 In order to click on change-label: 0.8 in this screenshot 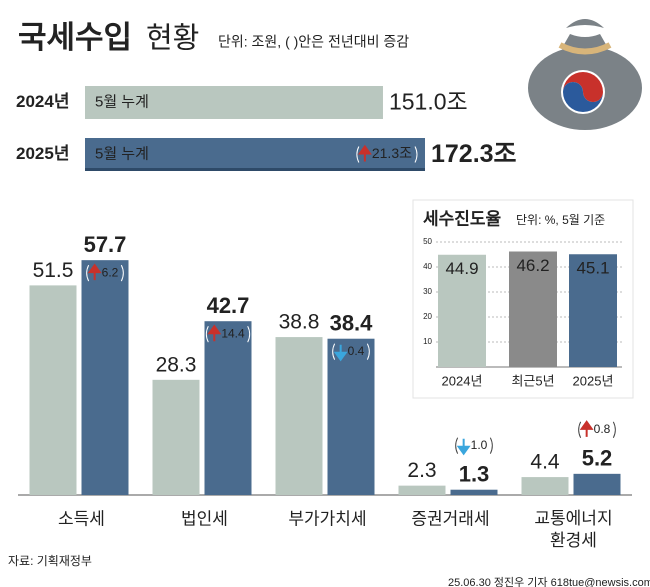, I will do `click(602, 429)`.